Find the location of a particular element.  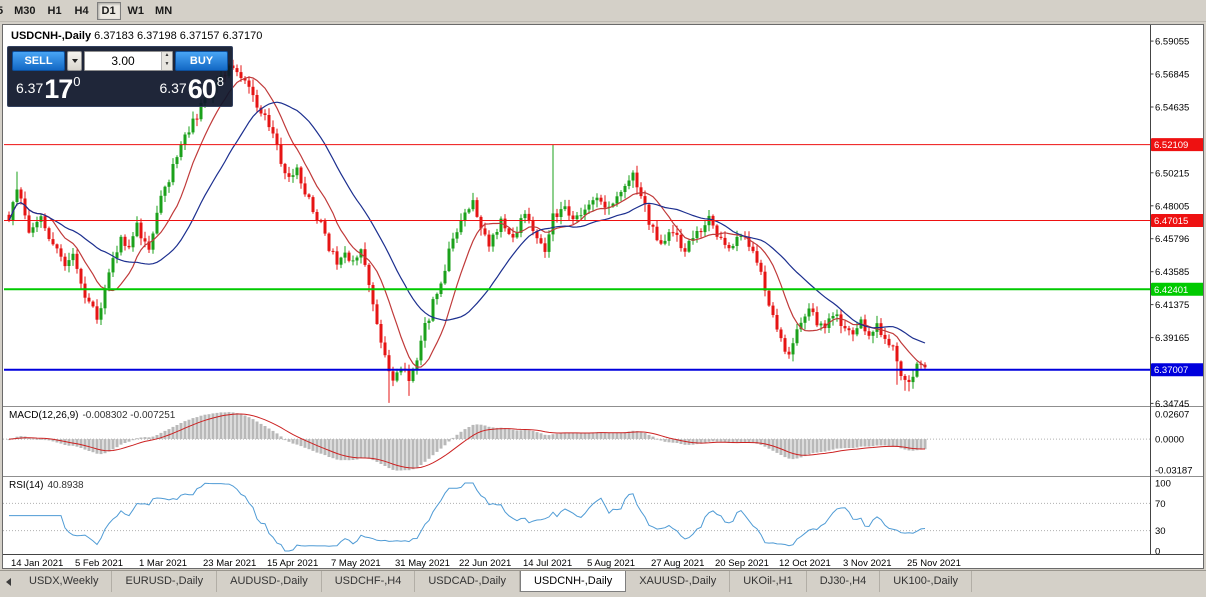

timeframe-button-h1: H1 is located at coordinates (54, 10).